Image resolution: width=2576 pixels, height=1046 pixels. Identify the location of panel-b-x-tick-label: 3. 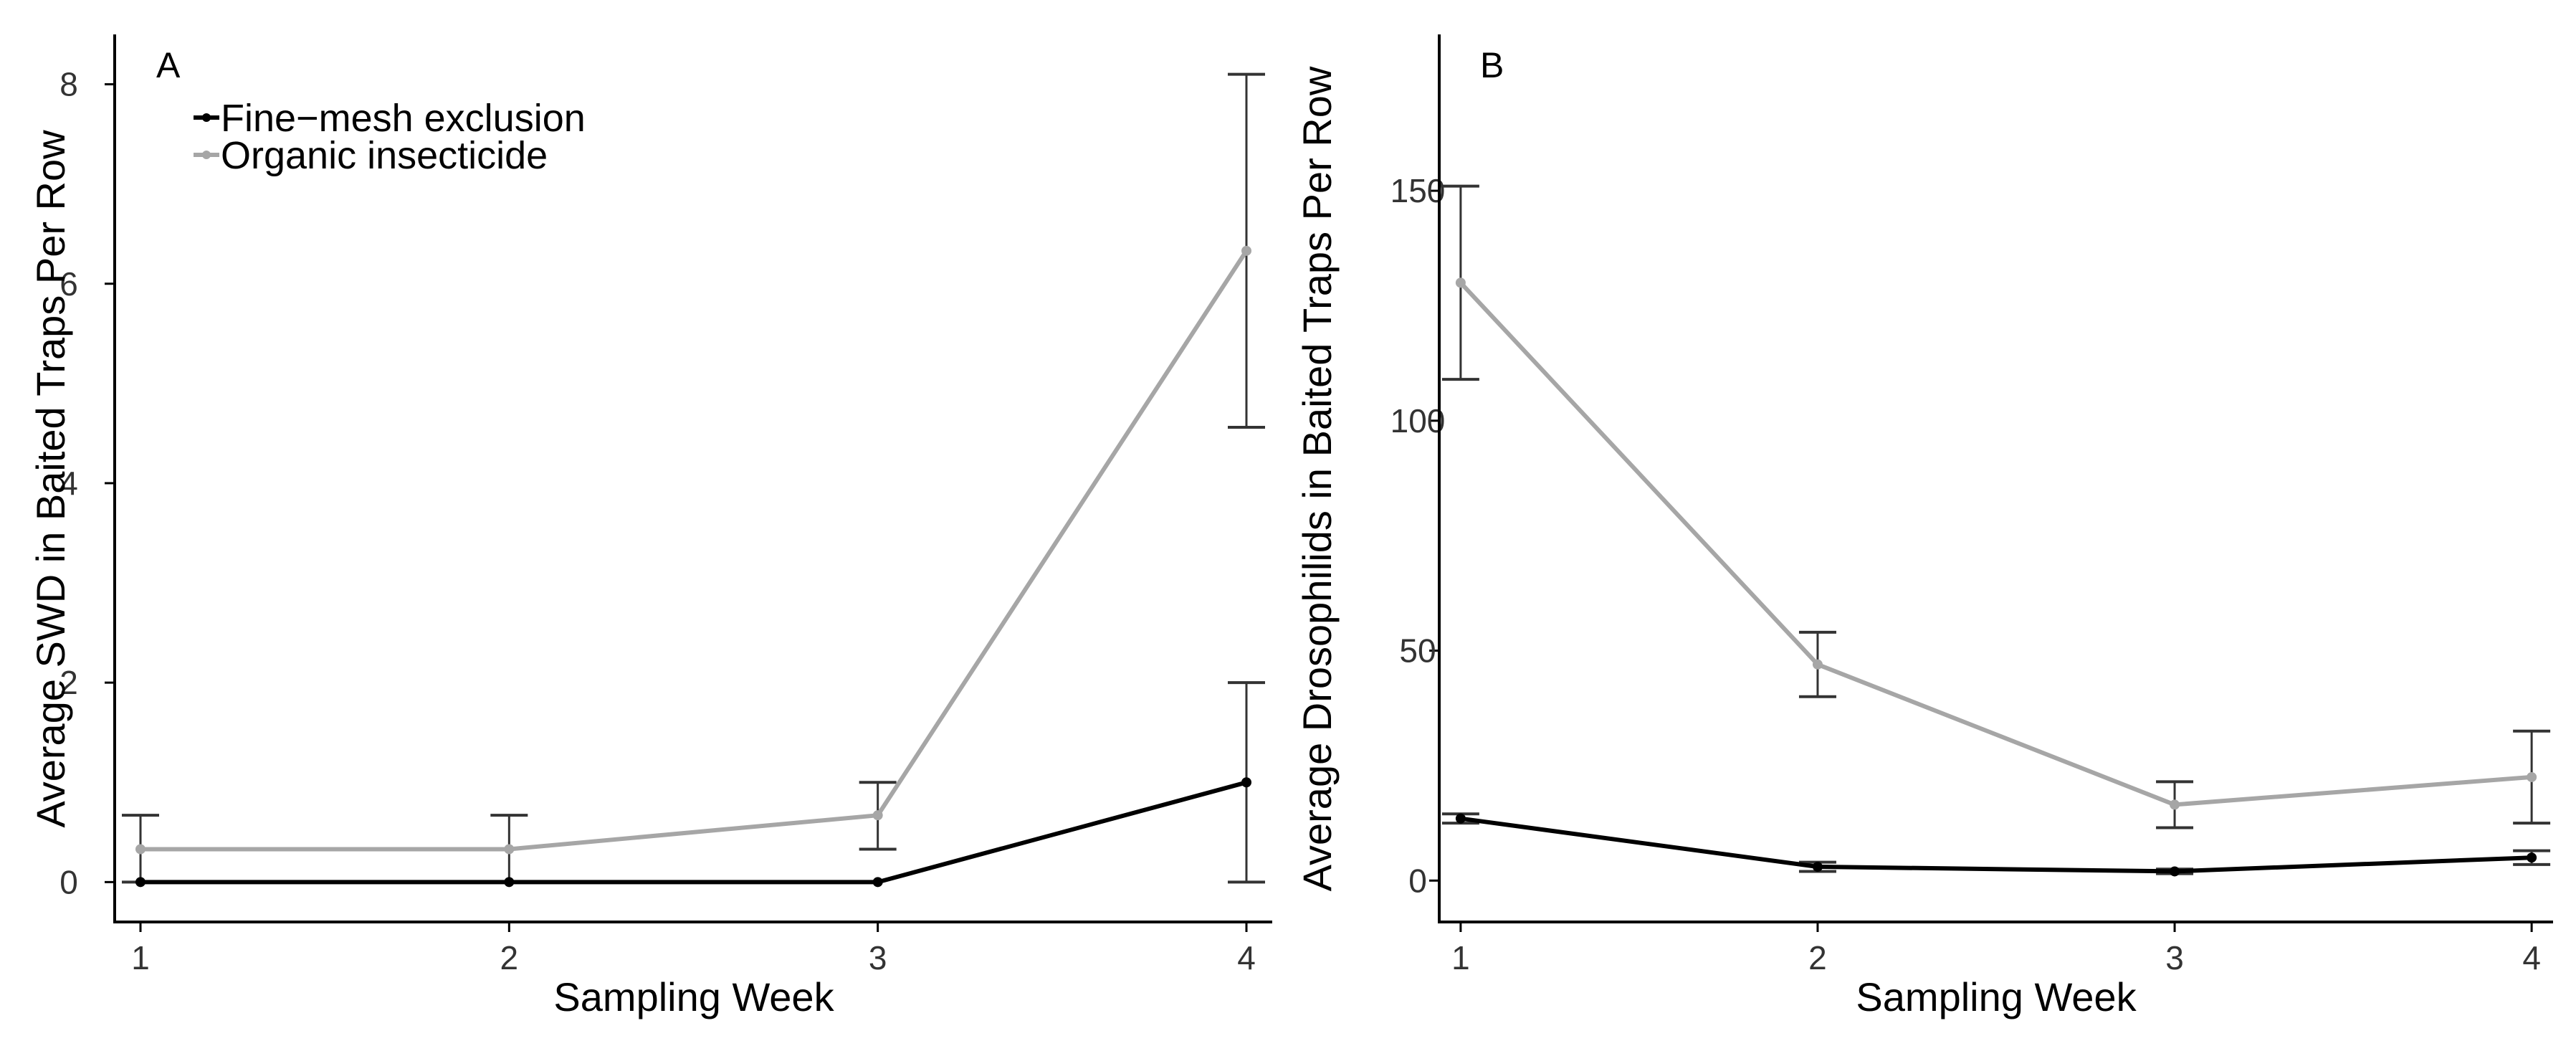
(2174, 957).